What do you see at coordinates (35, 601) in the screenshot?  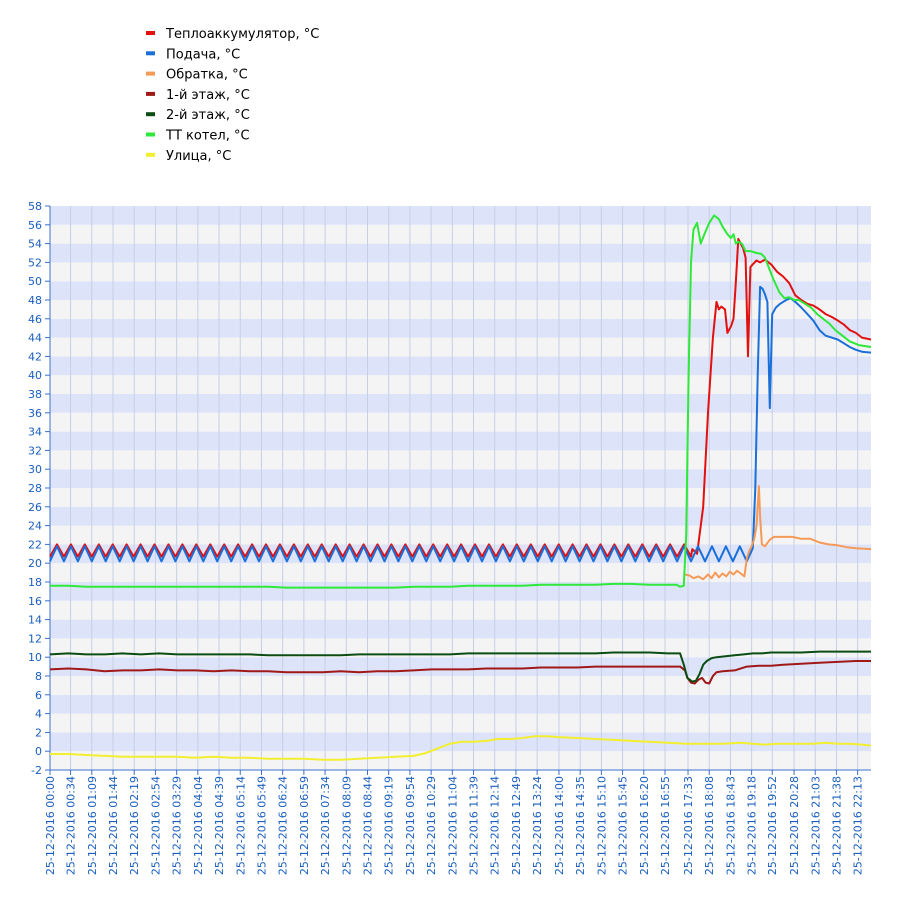 I see `y-tick-label: 16` at bounding box center [35, 601].